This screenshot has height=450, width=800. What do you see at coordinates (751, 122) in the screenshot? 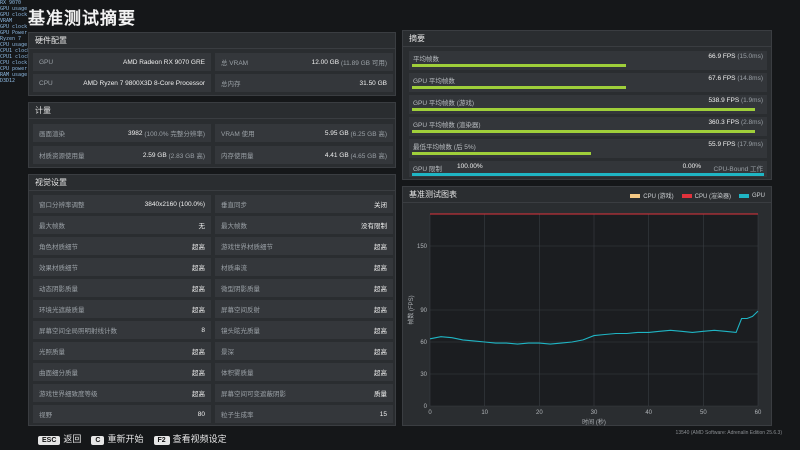
I see `ms-value: (2.8ms)` at bounding box center [751, 122].